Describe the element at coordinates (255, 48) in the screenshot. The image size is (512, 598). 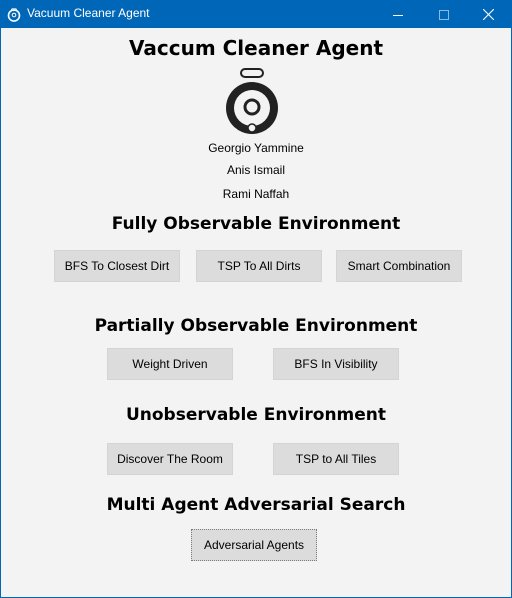
I see `app-heading: Vaccum Cleaner Agent` at that location.